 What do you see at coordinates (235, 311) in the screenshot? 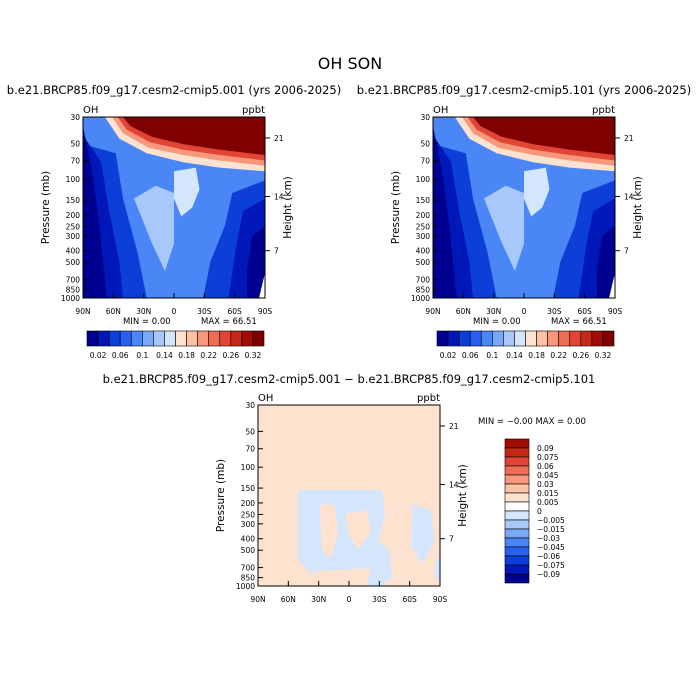
I see `x-tick-label: 60S` at bounding box center [235, 311].